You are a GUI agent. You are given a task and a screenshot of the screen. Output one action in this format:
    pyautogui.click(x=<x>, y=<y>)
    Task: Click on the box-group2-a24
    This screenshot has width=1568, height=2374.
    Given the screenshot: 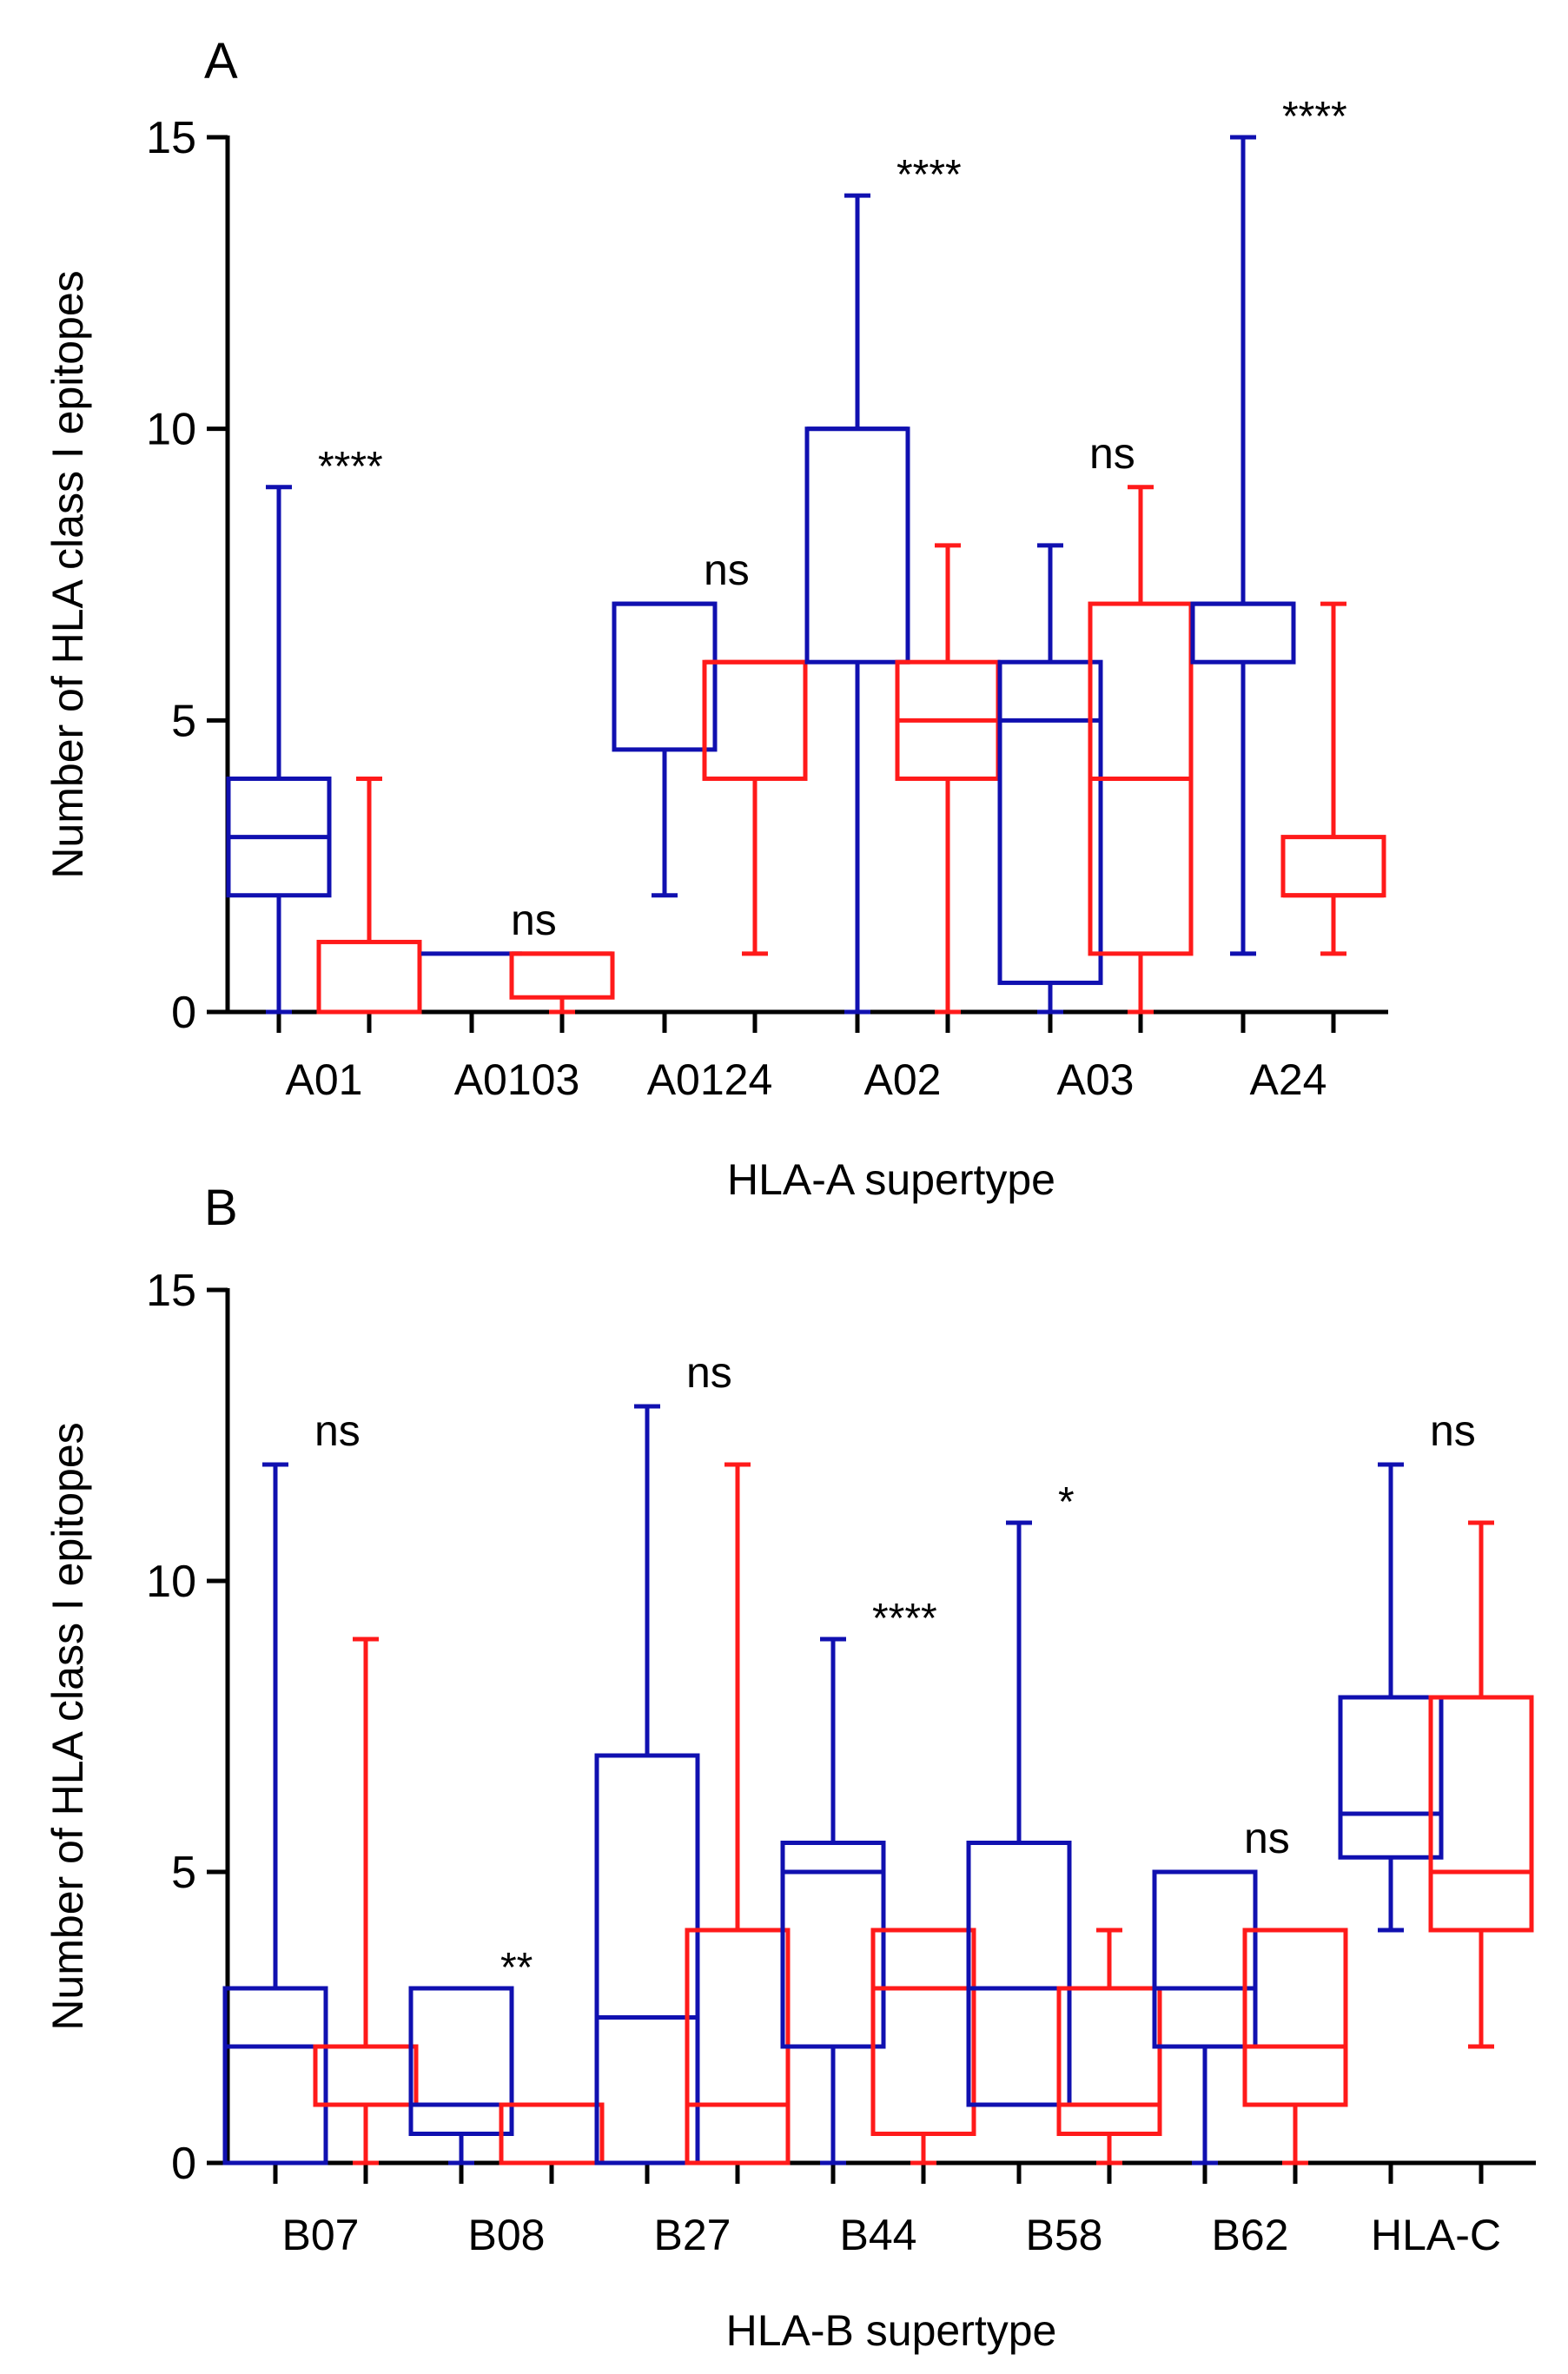 What is the action you would take?
    pyautogui.click(x=1333, y=778)
    